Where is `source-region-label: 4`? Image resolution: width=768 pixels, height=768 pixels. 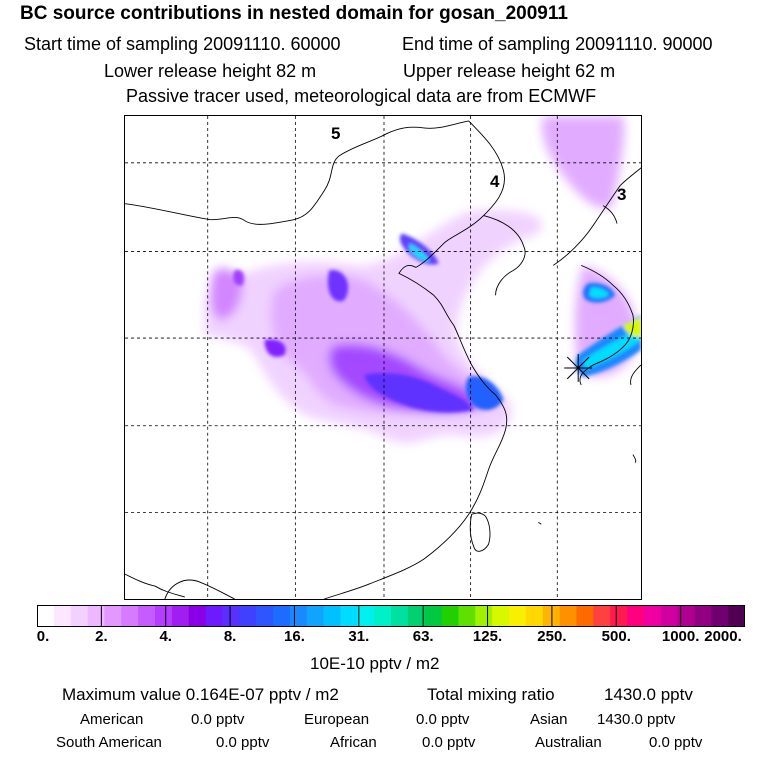 source-region-label: 4 is located at coordinates (495, 181).